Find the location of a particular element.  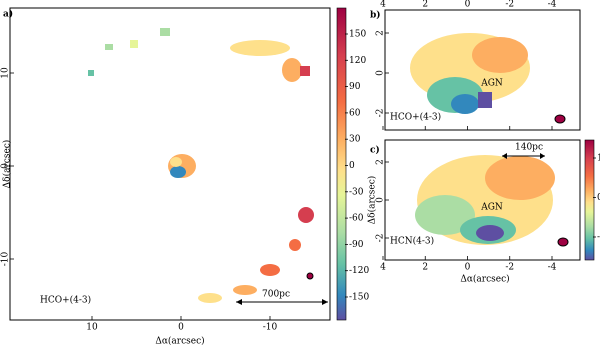

colorbar-c is located at coordinates (589, 200).